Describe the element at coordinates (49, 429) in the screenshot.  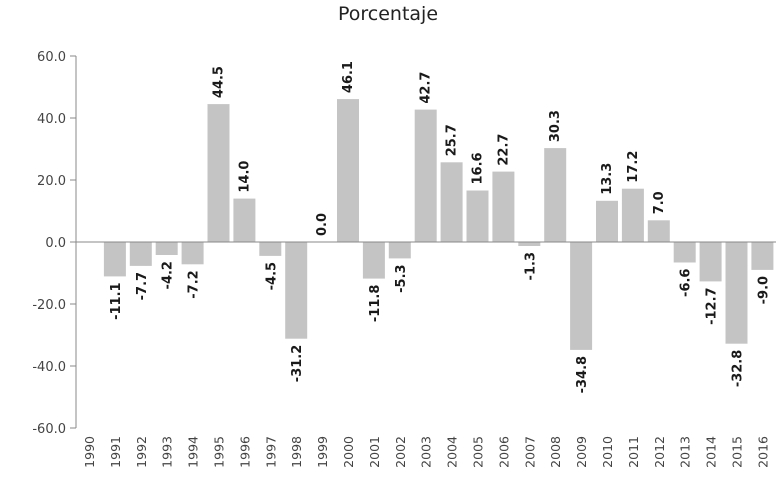
I see `y-tick-label: -60.0` at that location.